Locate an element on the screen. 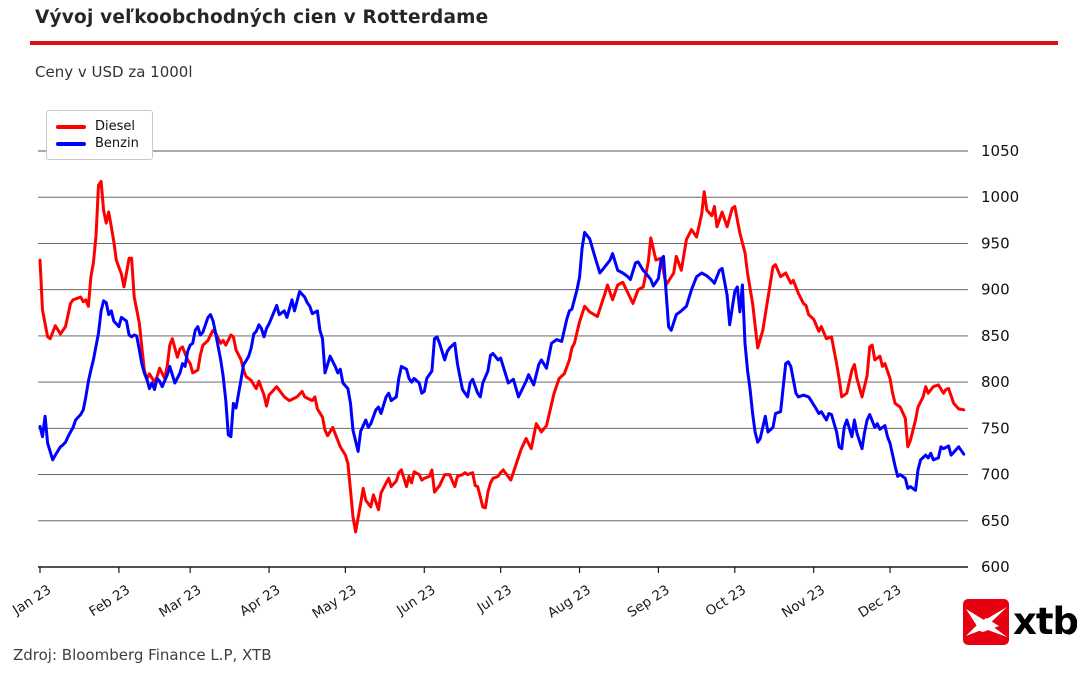  page-title: Vývoj veľkoobchodných cien v Rotterdame is located at coordinates (262, 17).